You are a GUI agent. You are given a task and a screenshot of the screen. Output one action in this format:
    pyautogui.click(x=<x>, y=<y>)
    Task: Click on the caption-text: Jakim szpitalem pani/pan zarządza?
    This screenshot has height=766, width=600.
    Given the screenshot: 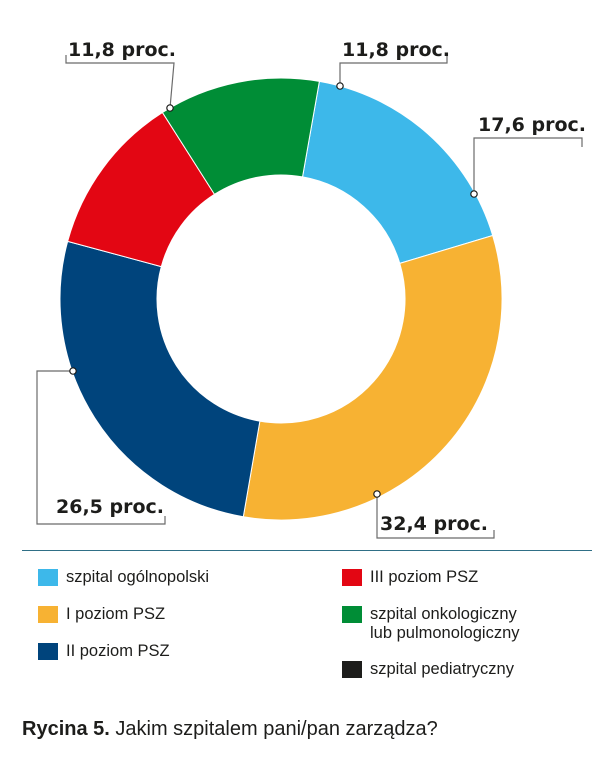 What is the action you would take?
    pyautogui.click(x=273, y=729)
    